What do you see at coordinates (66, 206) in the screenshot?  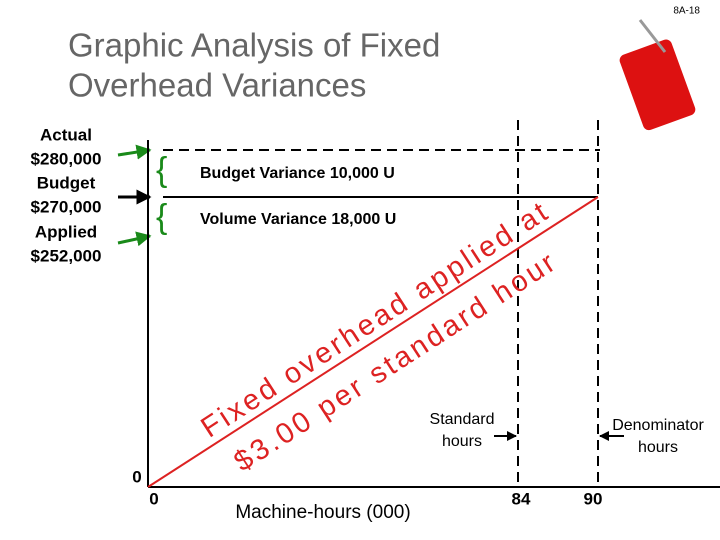 I see `legend-amount: $270,000` at bounding box center [66, 206].